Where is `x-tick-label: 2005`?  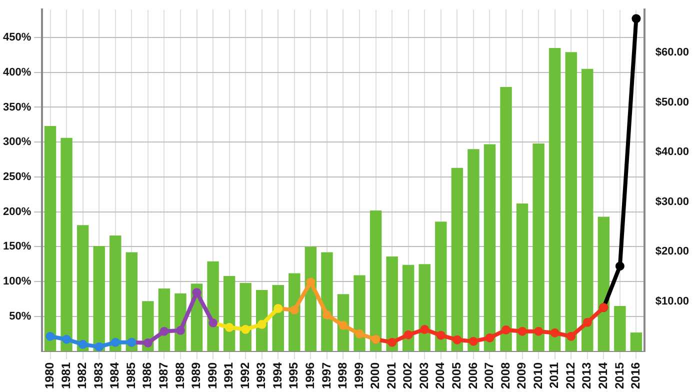 x-tick-label: 2005 is located at coordinates (456, 376).